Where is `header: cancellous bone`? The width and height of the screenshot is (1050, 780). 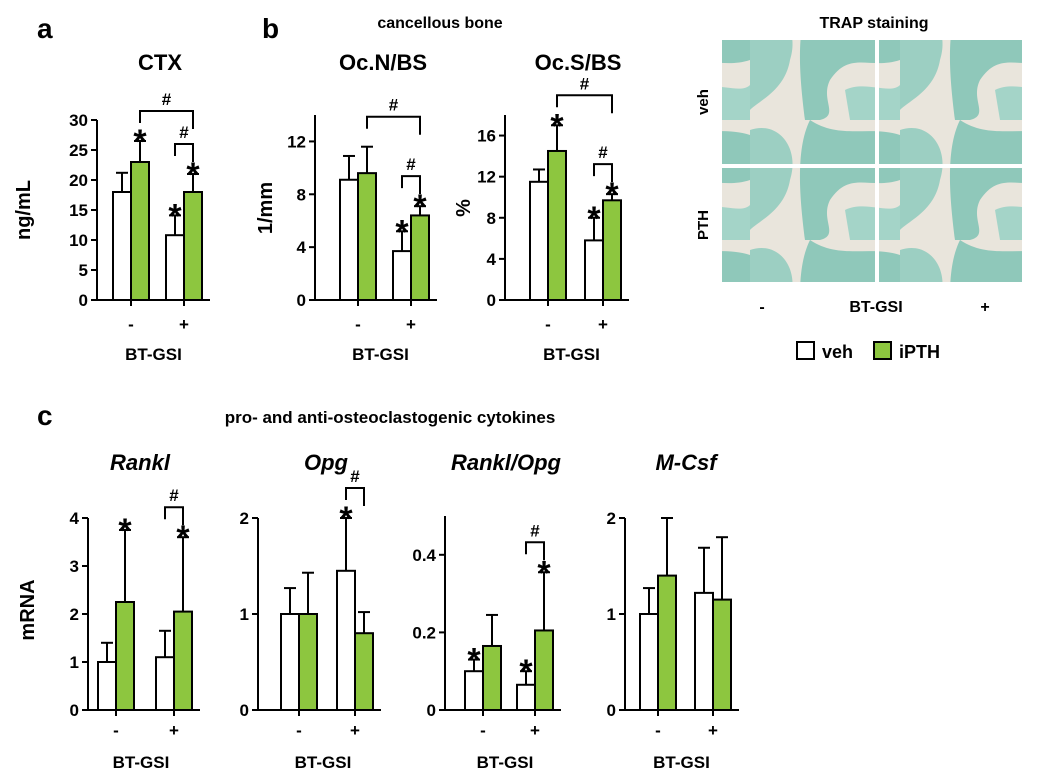
header: cancellous bone is located at coordinates (439, 23).